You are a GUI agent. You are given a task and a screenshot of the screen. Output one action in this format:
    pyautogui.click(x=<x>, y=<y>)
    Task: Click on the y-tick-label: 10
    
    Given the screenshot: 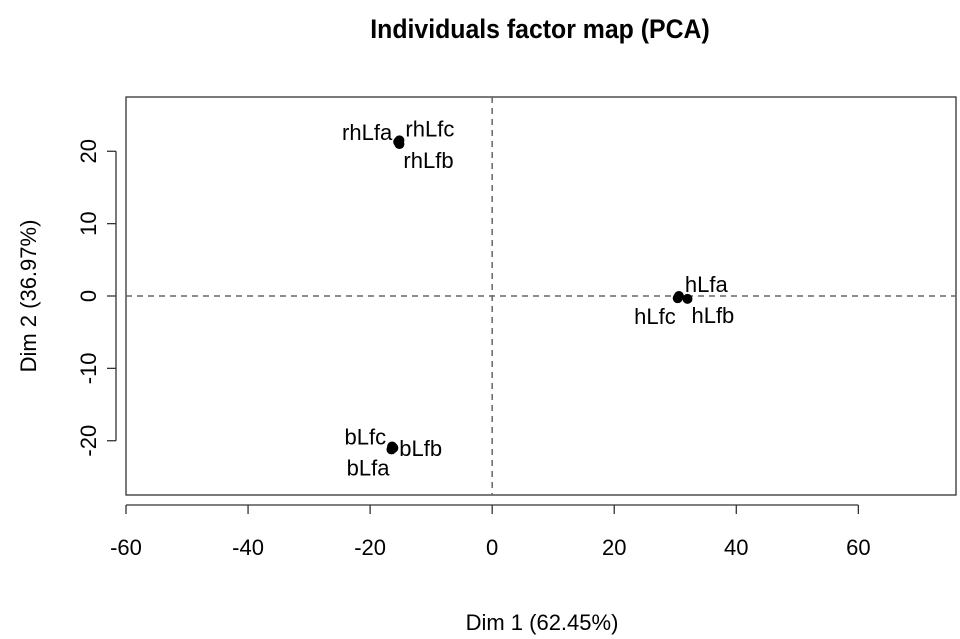 What is the action you would take?
    pyautogui.click(x=88, y=223)
    